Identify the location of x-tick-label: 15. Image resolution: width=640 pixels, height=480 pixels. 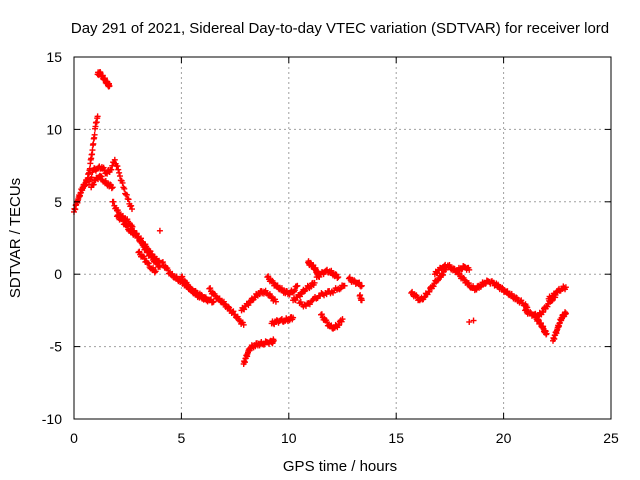
(396, 438).